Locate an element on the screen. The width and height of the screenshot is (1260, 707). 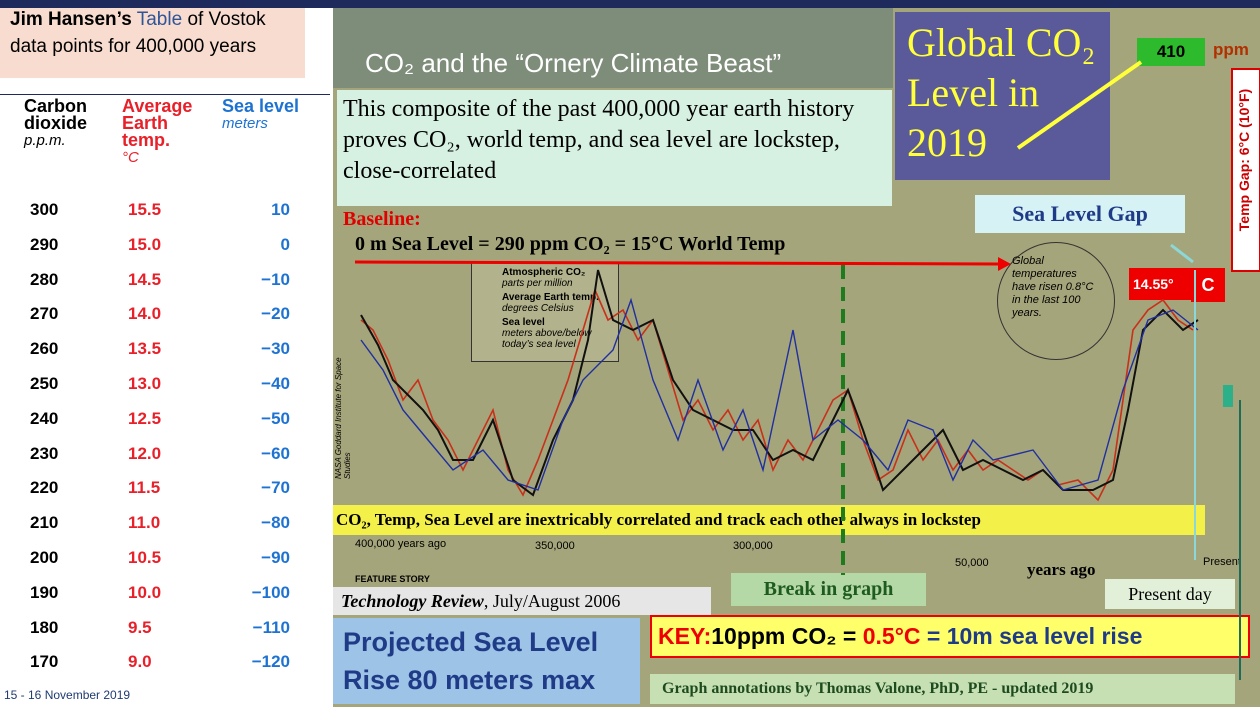
table-cell: −20 is located at coordinates (275, 314).